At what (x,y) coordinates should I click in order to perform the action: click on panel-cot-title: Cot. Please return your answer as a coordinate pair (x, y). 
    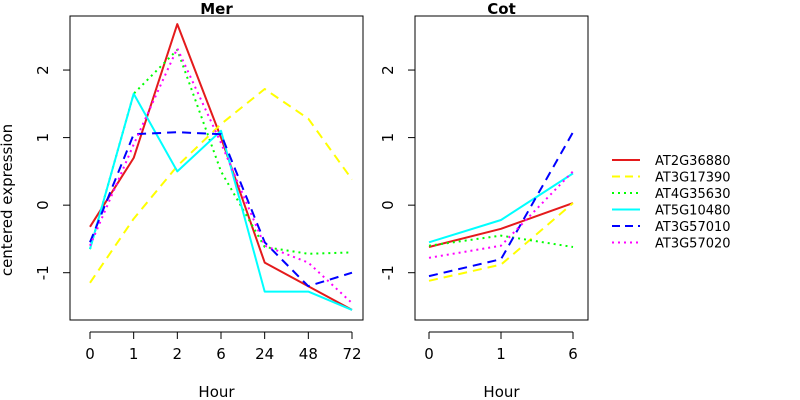
    Looking at the image, I should click on (501, 9).